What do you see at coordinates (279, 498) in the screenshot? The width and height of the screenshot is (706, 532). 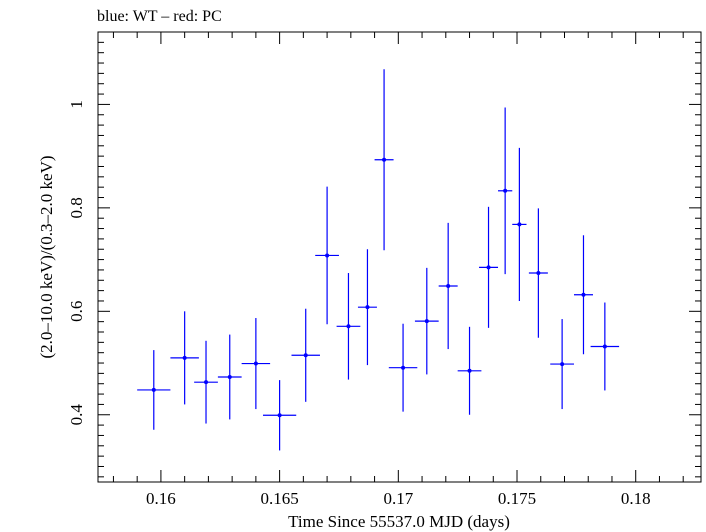 I see `x-tick-label: 0.165` at bounding box center [279, 498].